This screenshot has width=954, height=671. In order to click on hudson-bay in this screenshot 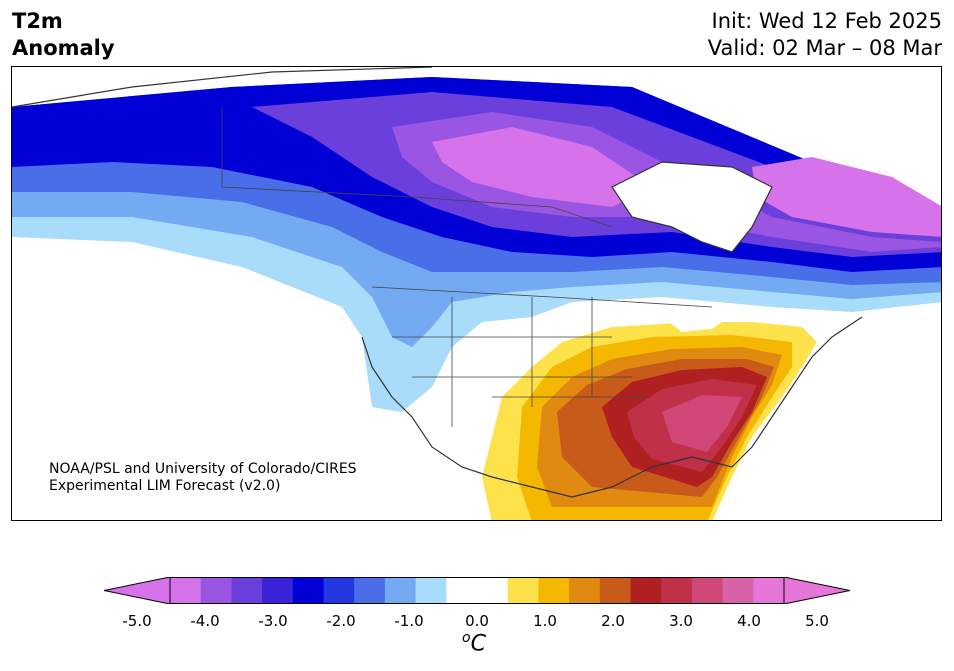, I will do `click(692, 207)`.